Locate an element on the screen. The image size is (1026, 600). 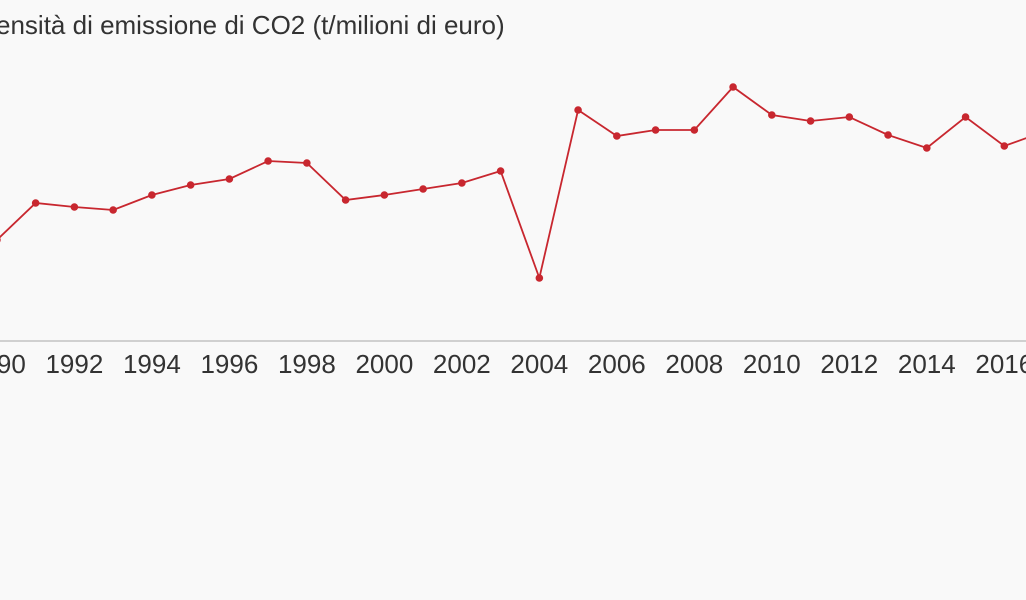
x-tick-label: 2004 is located at coordinates (539, 364).